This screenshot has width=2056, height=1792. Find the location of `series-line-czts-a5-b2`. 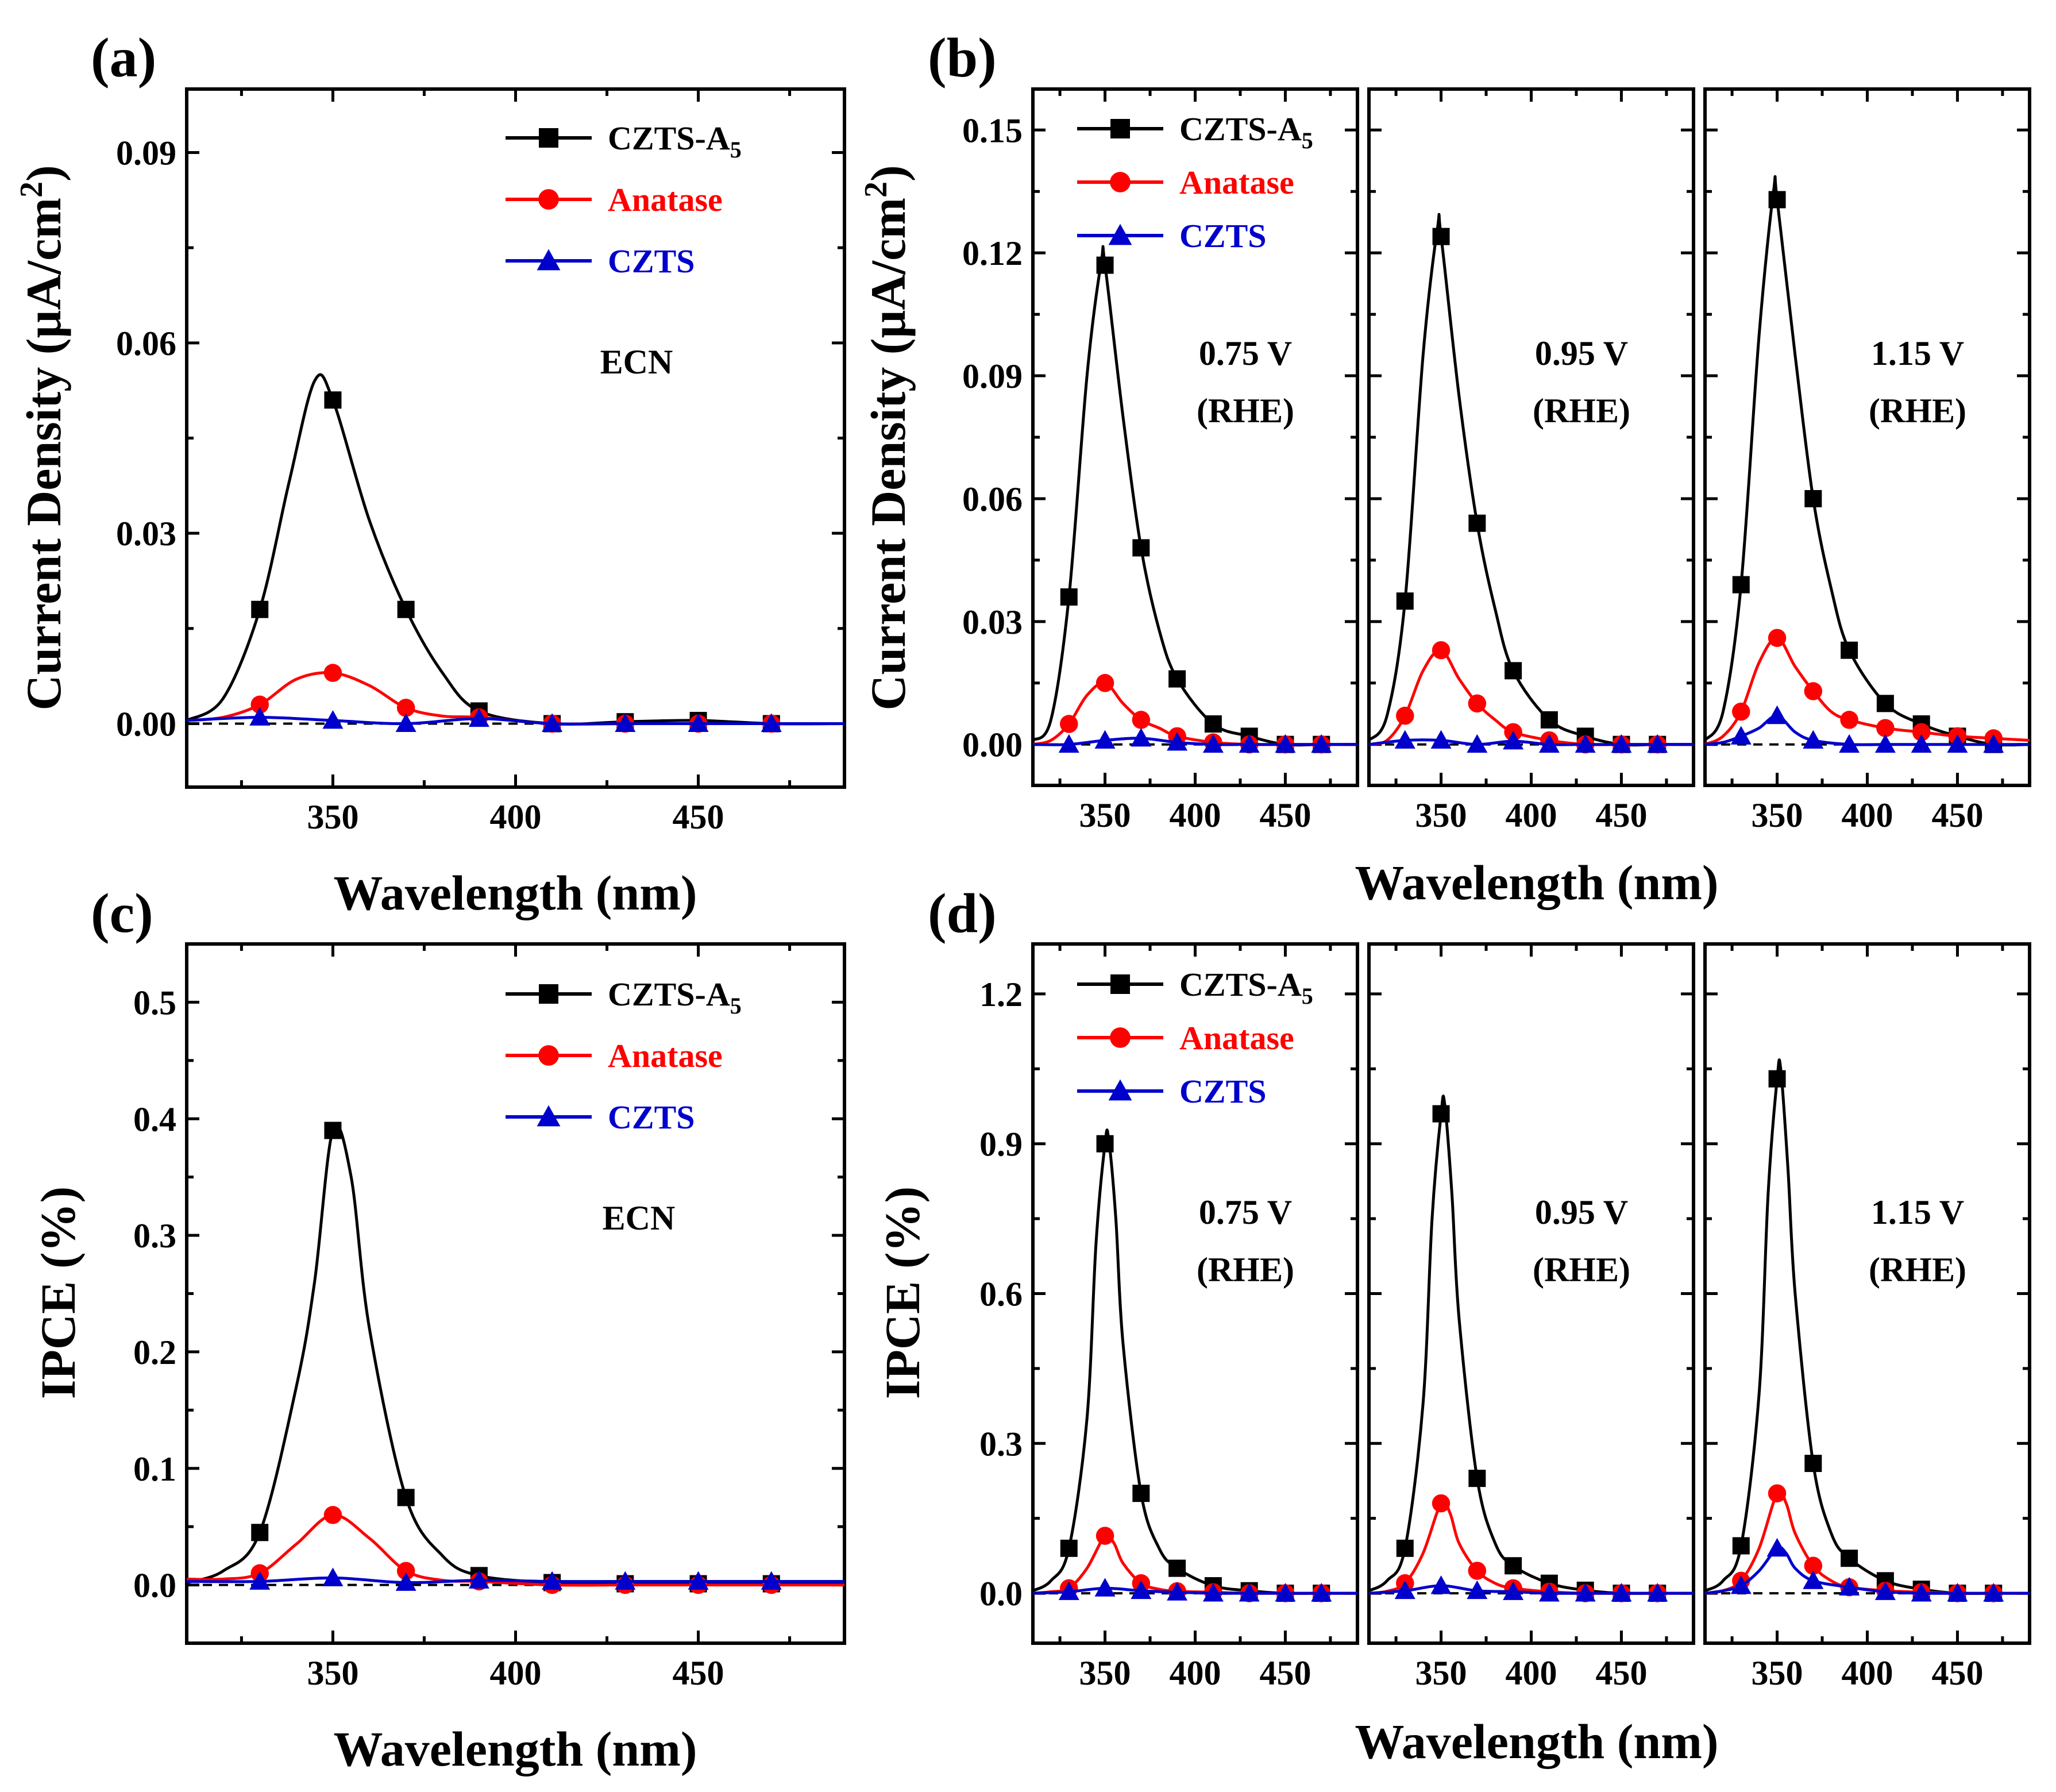

series-line-czts-a5-b2 is located at coordinates (1531, 480).